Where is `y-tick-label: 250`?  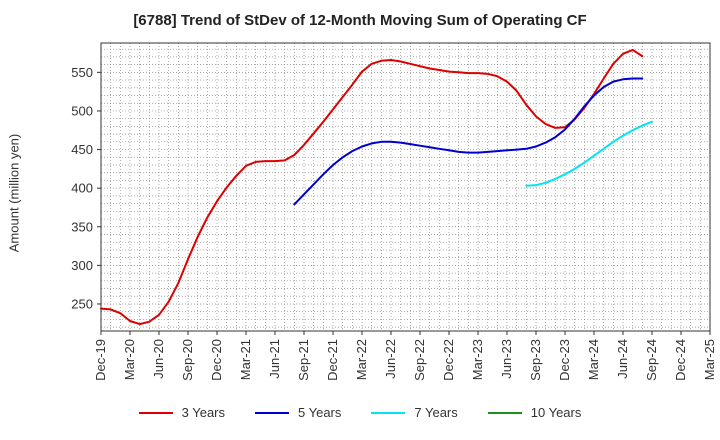
y-tick-label: 250 is located at coordinates (82, 303).